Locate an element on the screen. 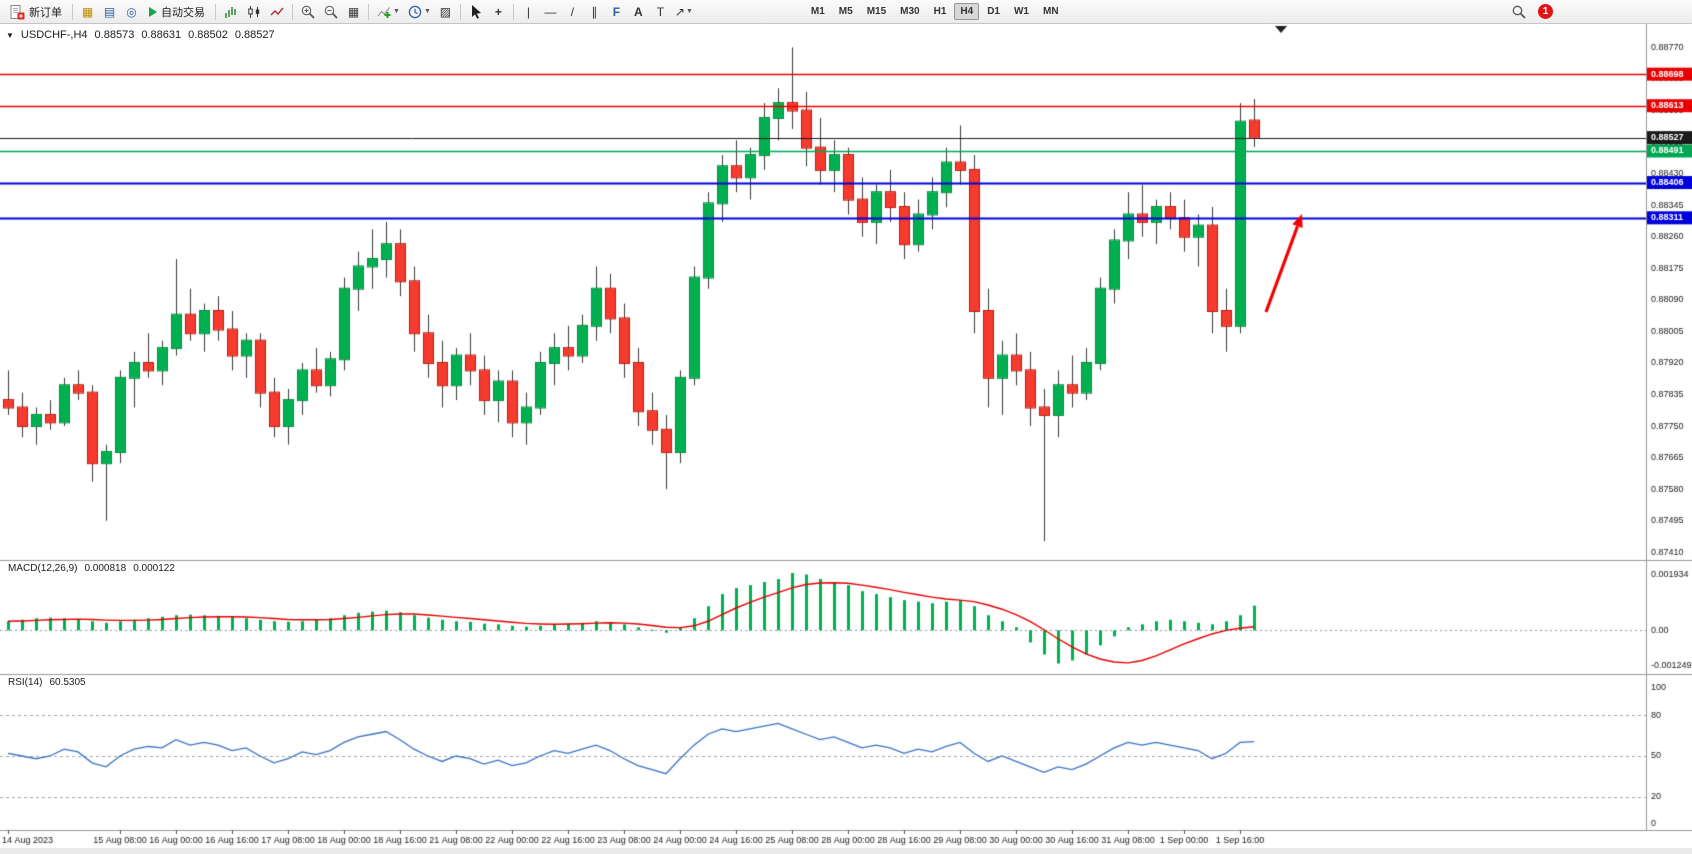  candlestick-chart-icon is located at coordinates (254, 11).